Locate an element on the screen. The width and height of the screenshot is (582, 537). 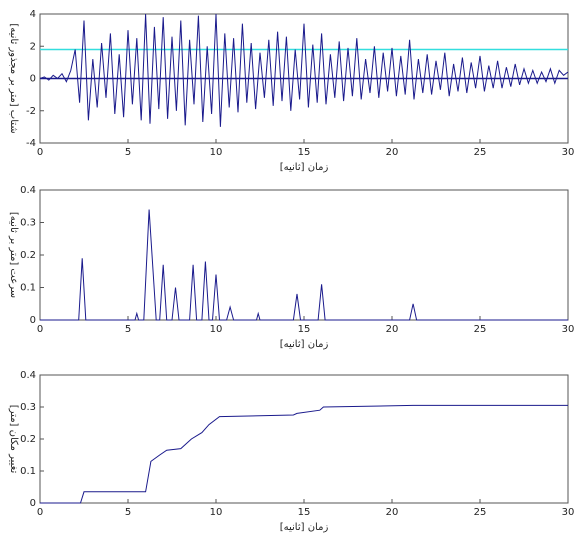
y-tick-label: 4 is located at coordinates (33, 14).